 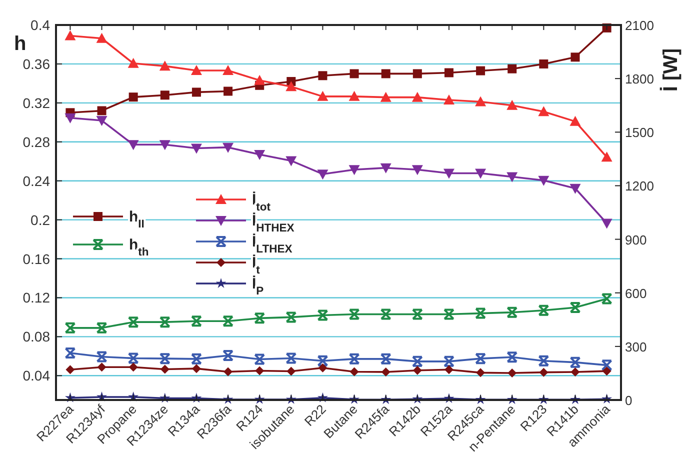 What do you see at coordinates (639, 186) in the screenshot?
I see `y2-tick-label: 1200` at bounding box center [639, 186].